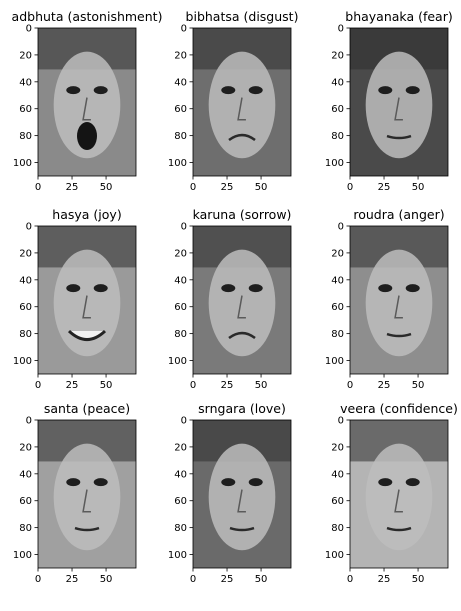  What do you see at coordinates (242, 16) in the screenshot?
I see `panel-title: bibhatsa (disgust)` at bounding box center [242, 16].